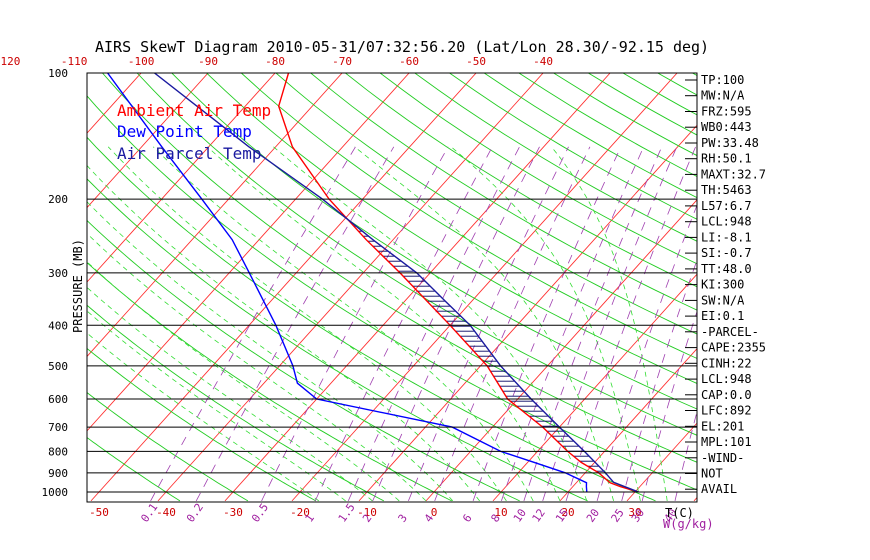 Image resolution: width=870 pixels, height=560 pixels. I want to click on top-temp-tick-label: -70, so click(342, 61).